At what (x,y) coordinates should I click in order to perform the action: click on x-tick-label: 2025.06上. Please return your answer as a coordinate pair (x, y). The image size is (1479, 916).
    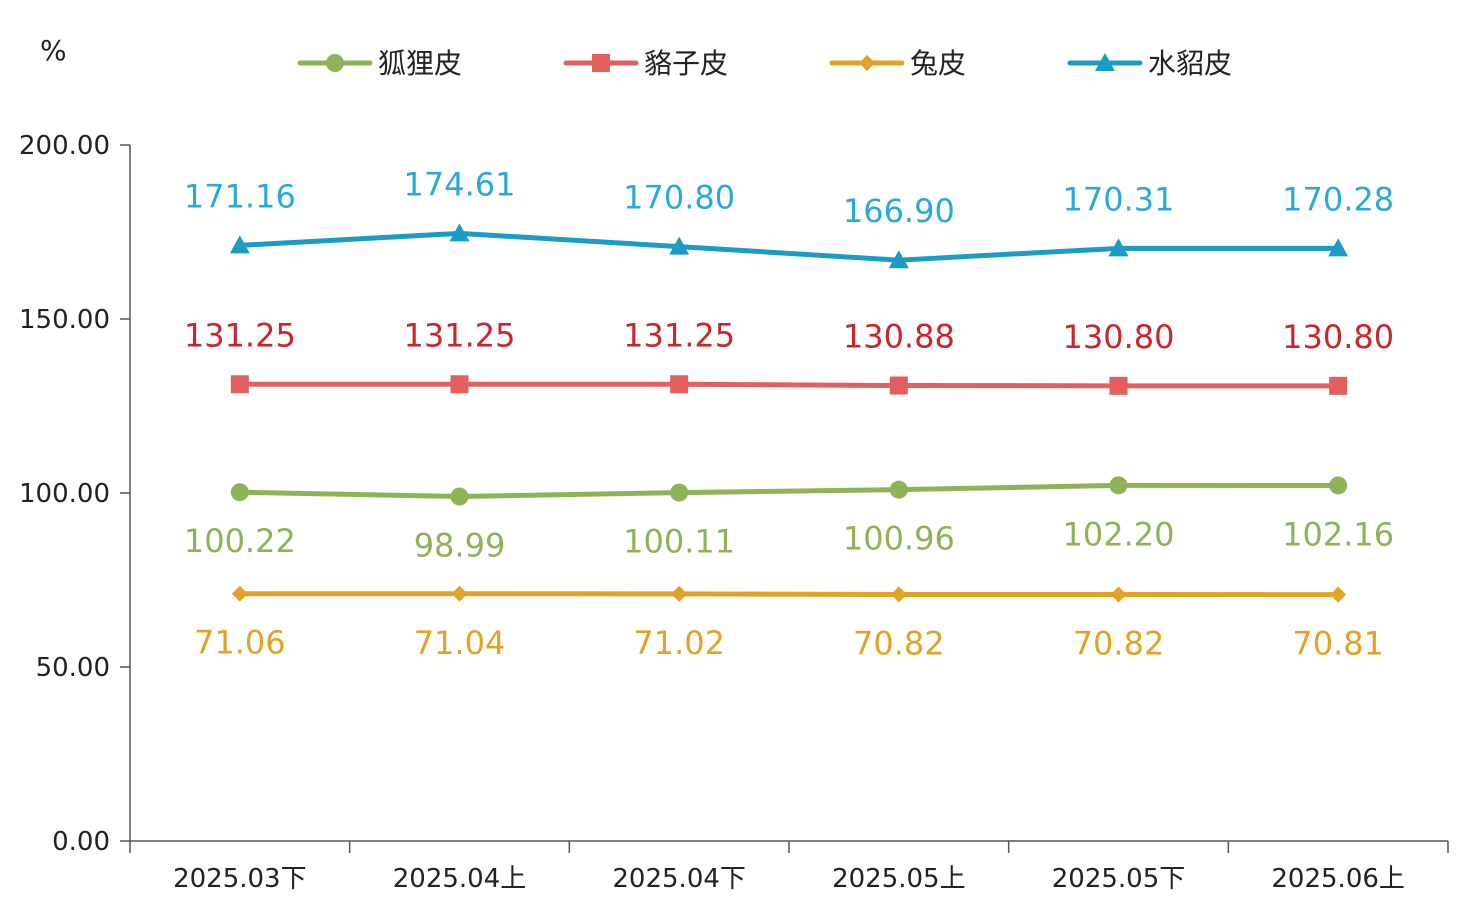
    Looking at the image, I should click on (1338, 879).